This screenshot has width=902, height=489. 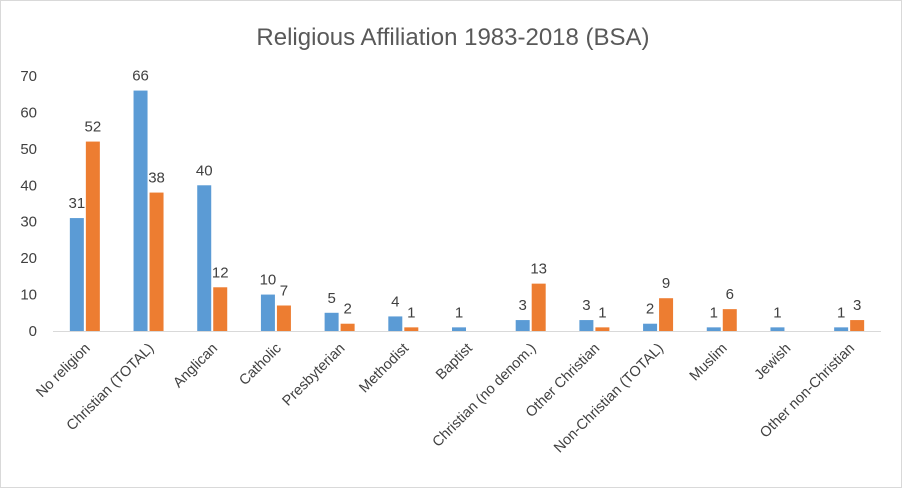 What do you see at coordinates (204, 170) in the screenshot?
I see `data-label: 40` at bounding box center [204, 170].